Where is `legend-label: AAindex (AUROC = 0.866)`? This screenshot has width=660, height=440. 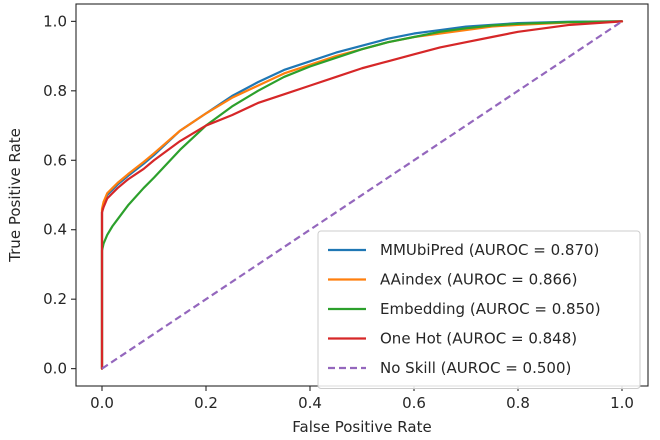 legend-label: AAindex (AUROC = 0.866) is located at coordinates (478, 280).